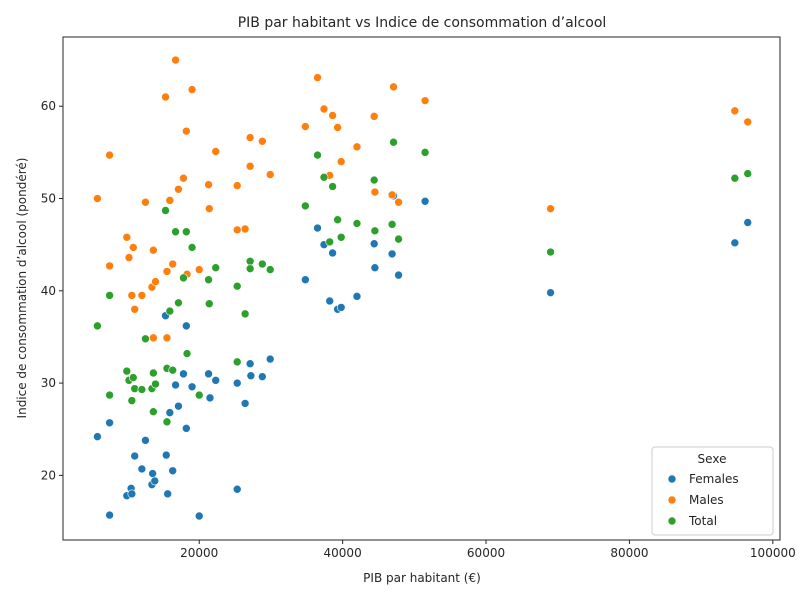  What do you see at coordinates (712, 459) in the screenshot?
I see `legend-title: Sexe` at bounding box center [712, 459].